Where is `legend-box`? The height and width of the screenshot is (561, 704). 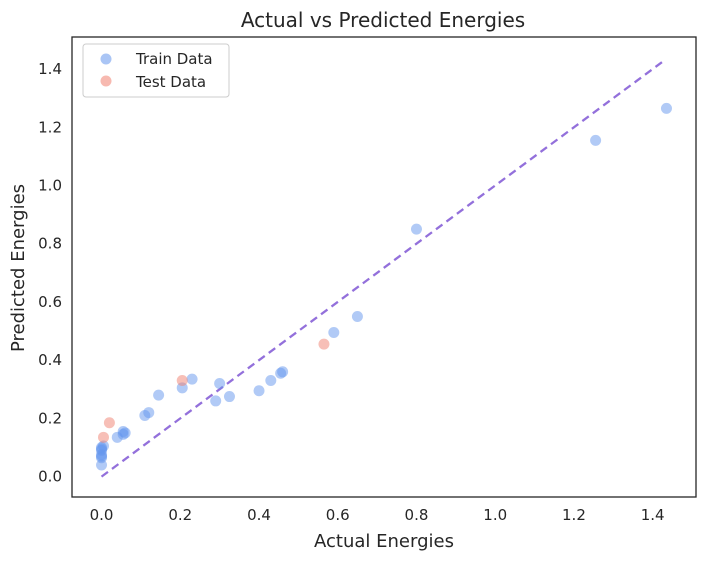 legend-box is located at coordinates (156, 70).